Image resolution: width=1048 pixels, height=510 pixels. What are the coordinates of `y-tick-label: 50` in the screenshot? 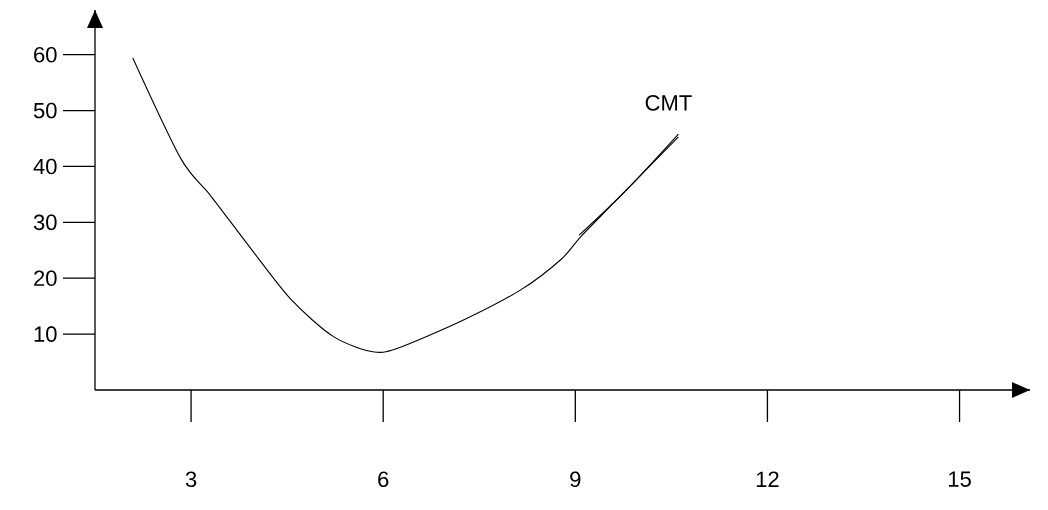 It's located at (45, 110).